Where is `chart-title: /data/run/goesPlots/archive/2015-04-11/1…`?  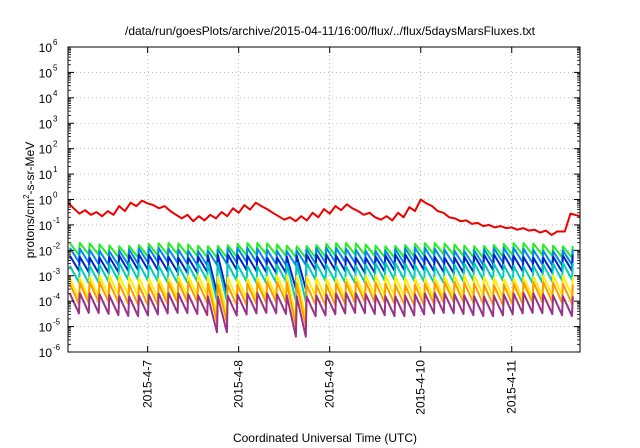
chart-title: /data/run/goesPlots/archive/2015-04-11/1… is located at coordinates (330, 31).